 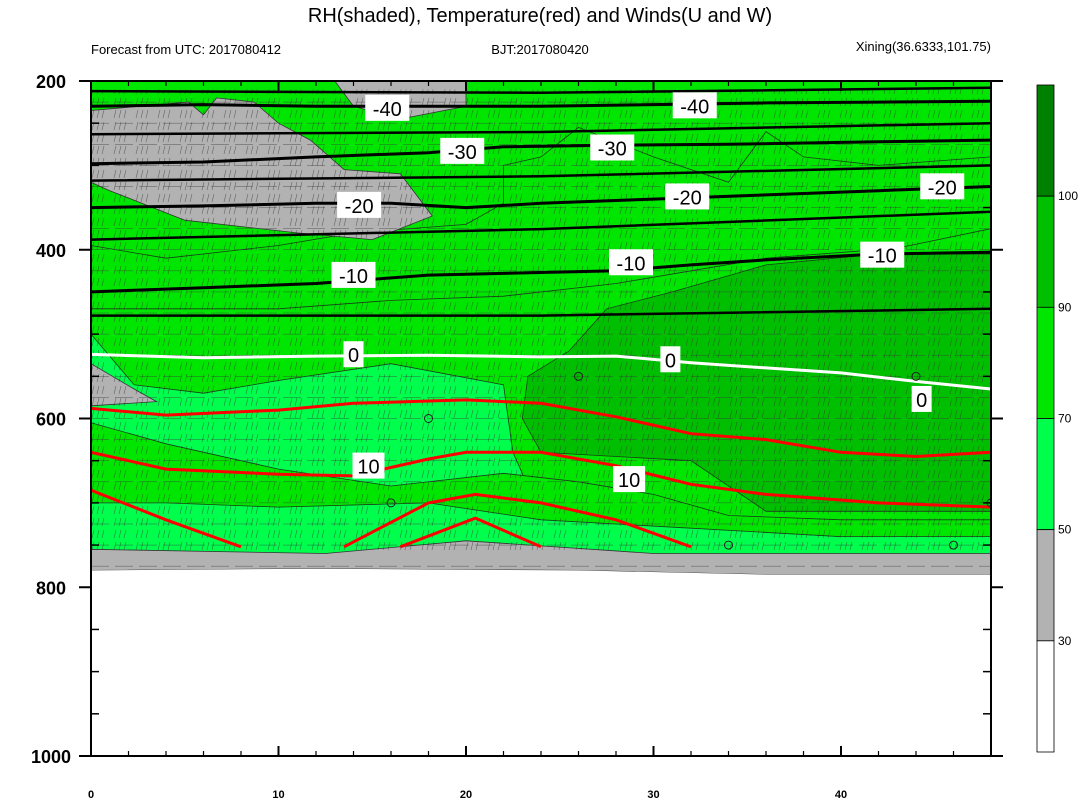 What do you see at coordinates (541, 152) in the screenshot?
I see `temp-contour--30` at bounding box center [541, 152].